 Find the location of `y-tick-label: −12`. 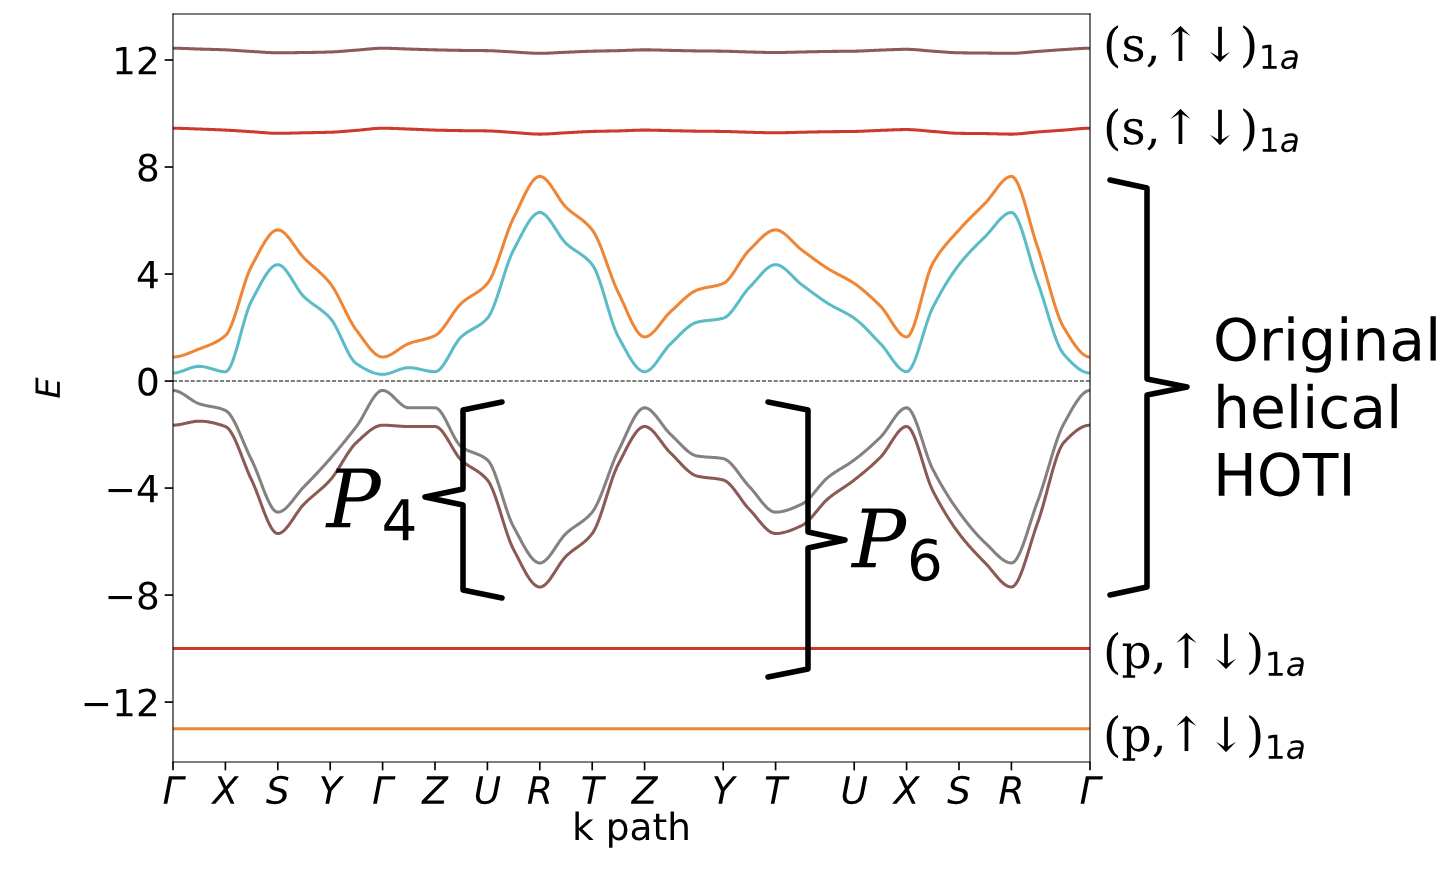

y-tick-label: −12 is located at coordinates (120, 702).